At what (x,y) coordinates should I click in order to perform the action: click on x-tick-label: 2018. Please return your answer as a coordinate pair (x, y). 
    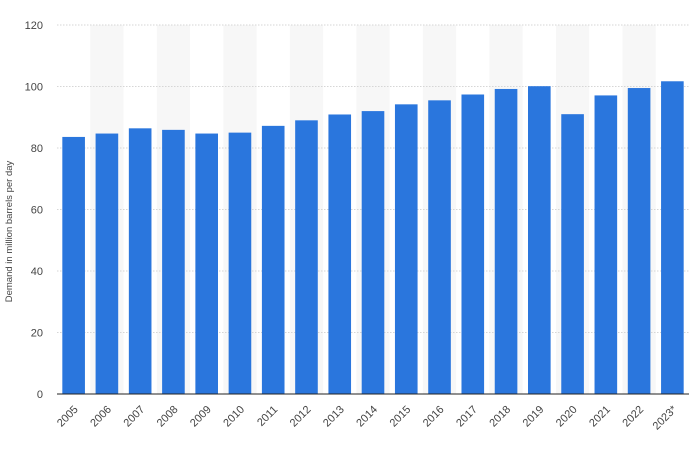
    Looking at the image, I should click on (500, 417).